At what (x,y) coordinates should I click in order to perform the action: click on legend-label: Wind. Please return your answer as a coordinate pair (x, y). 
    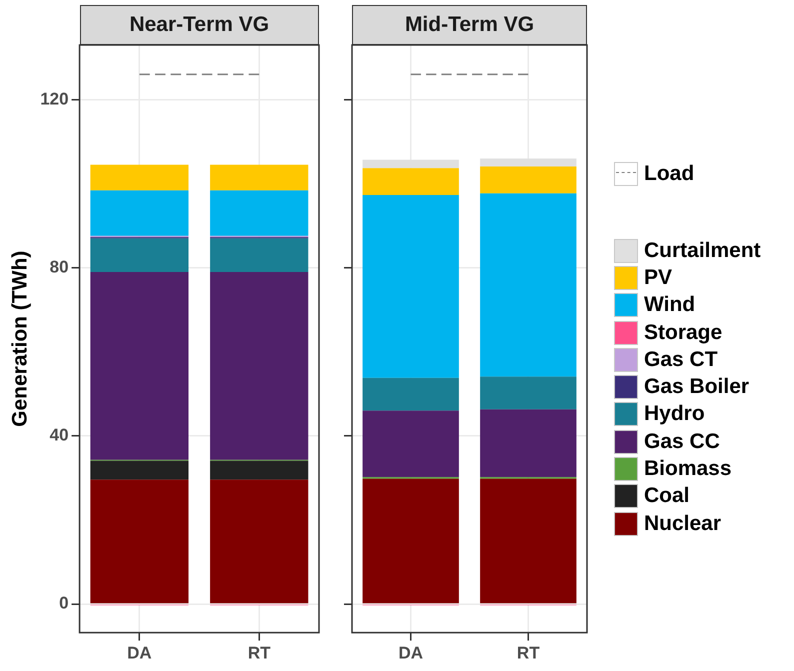
    Looking at the image, I should click on (670, 305).